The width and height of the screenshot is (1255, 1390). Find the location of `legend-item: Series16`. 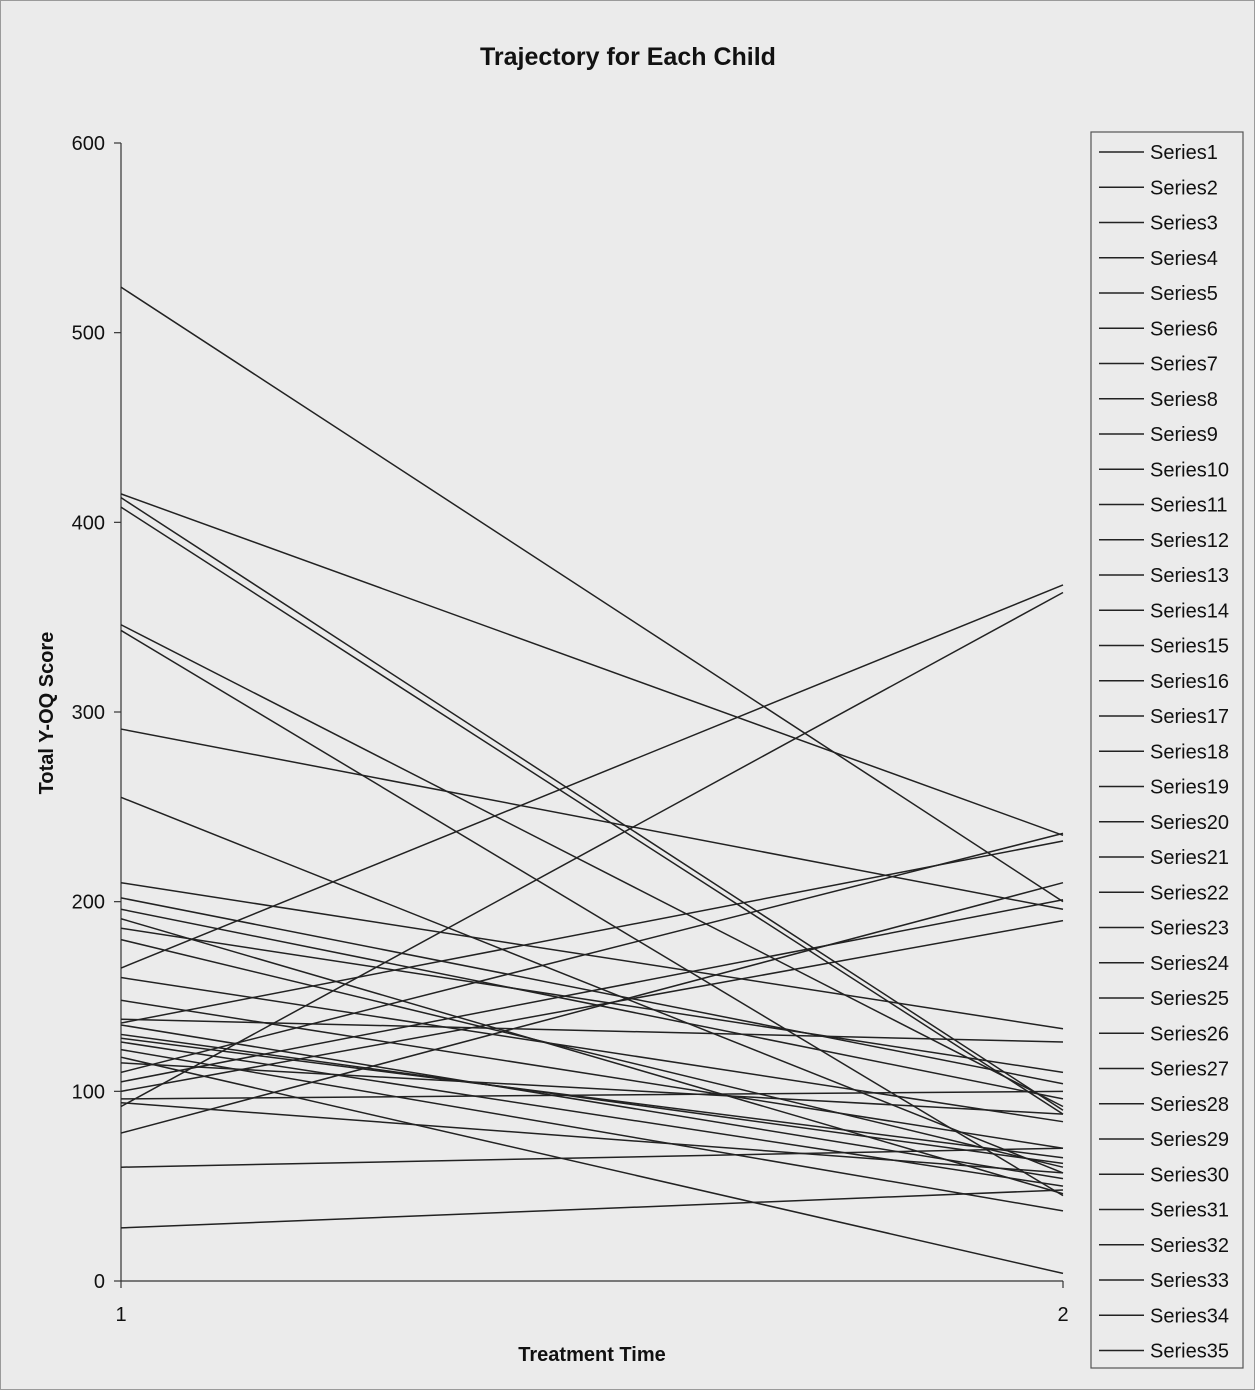

legend-item: Series16 is located at coordinates (1164, 682).